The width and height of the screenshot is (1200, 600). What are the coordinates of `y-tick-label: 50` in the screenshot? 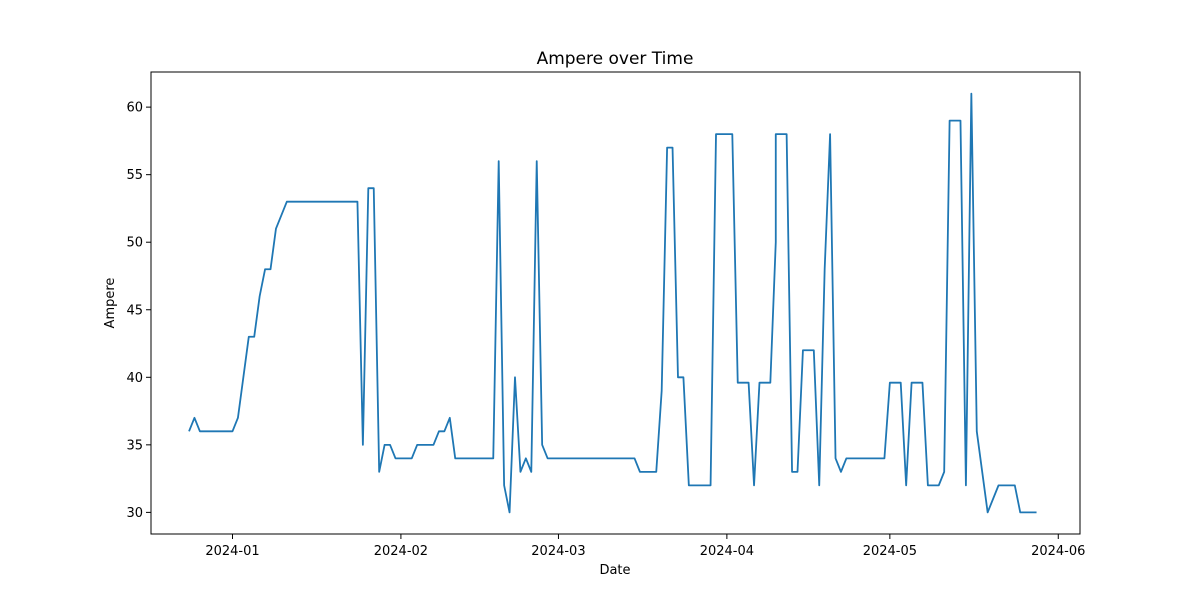 It's located at (134, 243).